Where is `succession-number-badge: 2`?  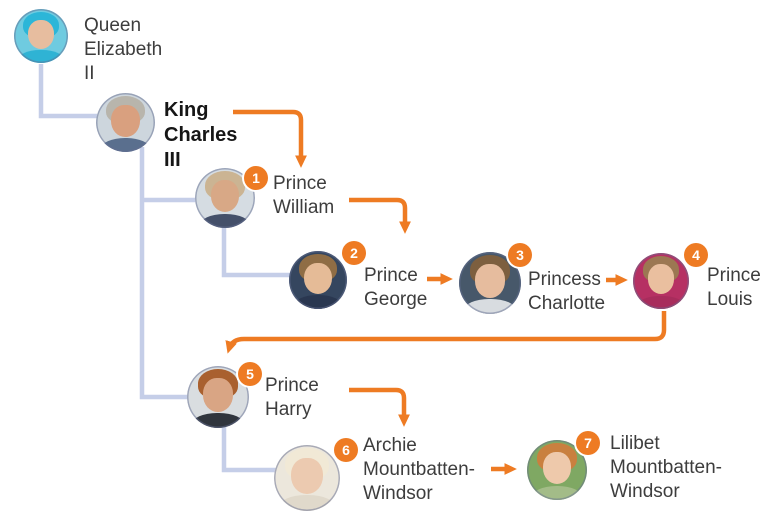 succession-number-badge: 2 is located at coordinates (354, 253).